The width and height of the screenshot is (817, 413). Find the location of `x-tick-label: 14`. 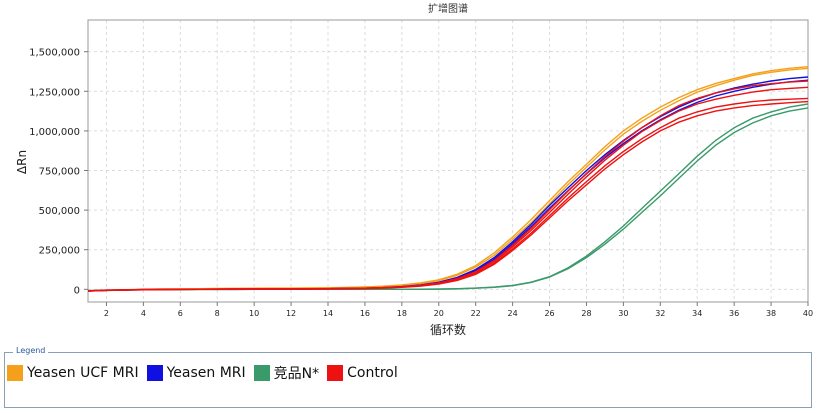

x-tick-label: 14 is located at coordinates (328, 313).